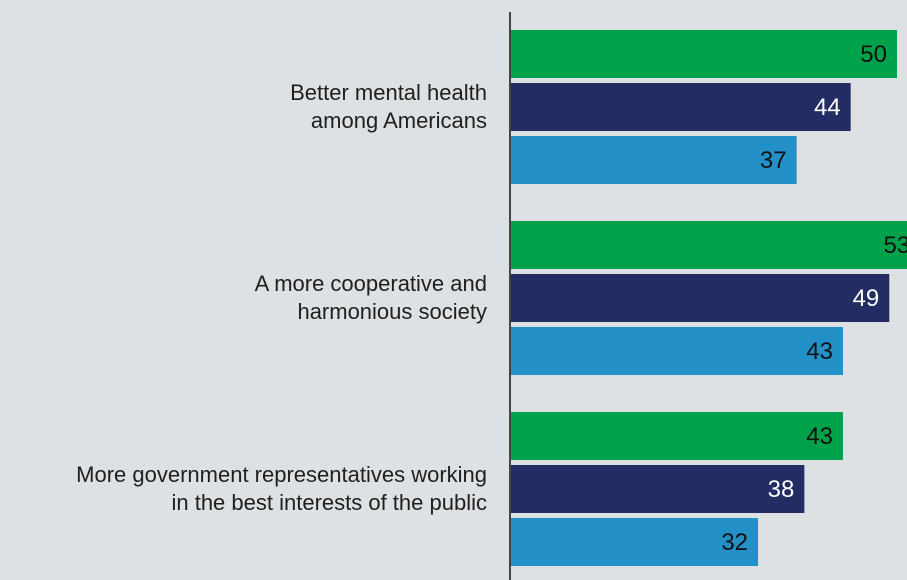 This screenshot has width=907, height=580. What do you see at coordinates (371, 283) in the screenshot?
I see `category-label-line: A more cooperative and` at bounding box center [371, 283].